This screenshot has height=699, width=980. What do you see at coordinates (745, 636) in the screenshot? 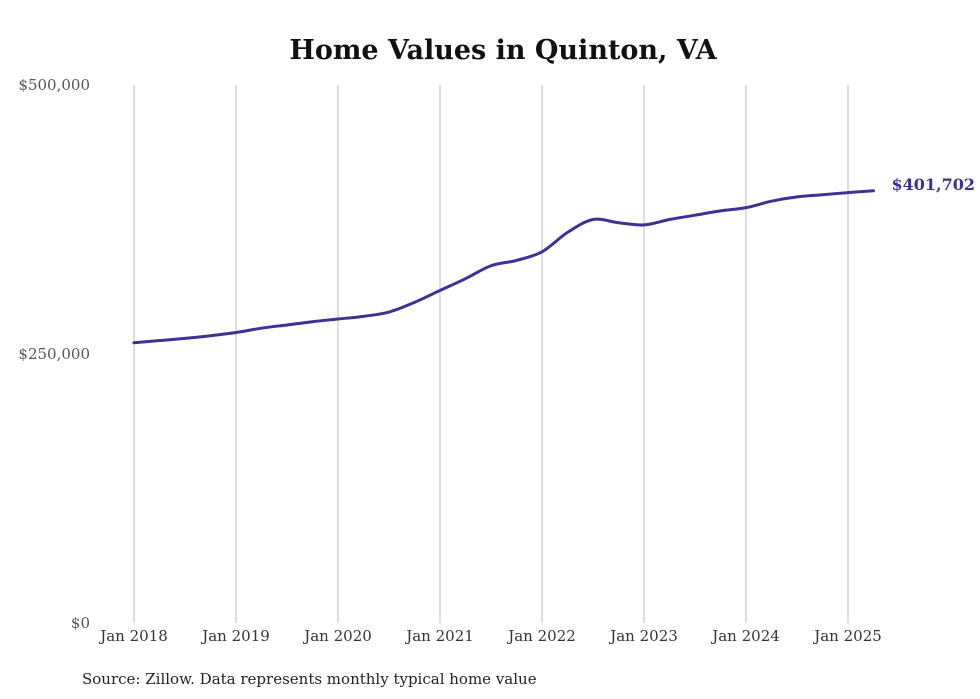
I see `x-tick-label: Jan 2024` at bounding box center [745, 636].